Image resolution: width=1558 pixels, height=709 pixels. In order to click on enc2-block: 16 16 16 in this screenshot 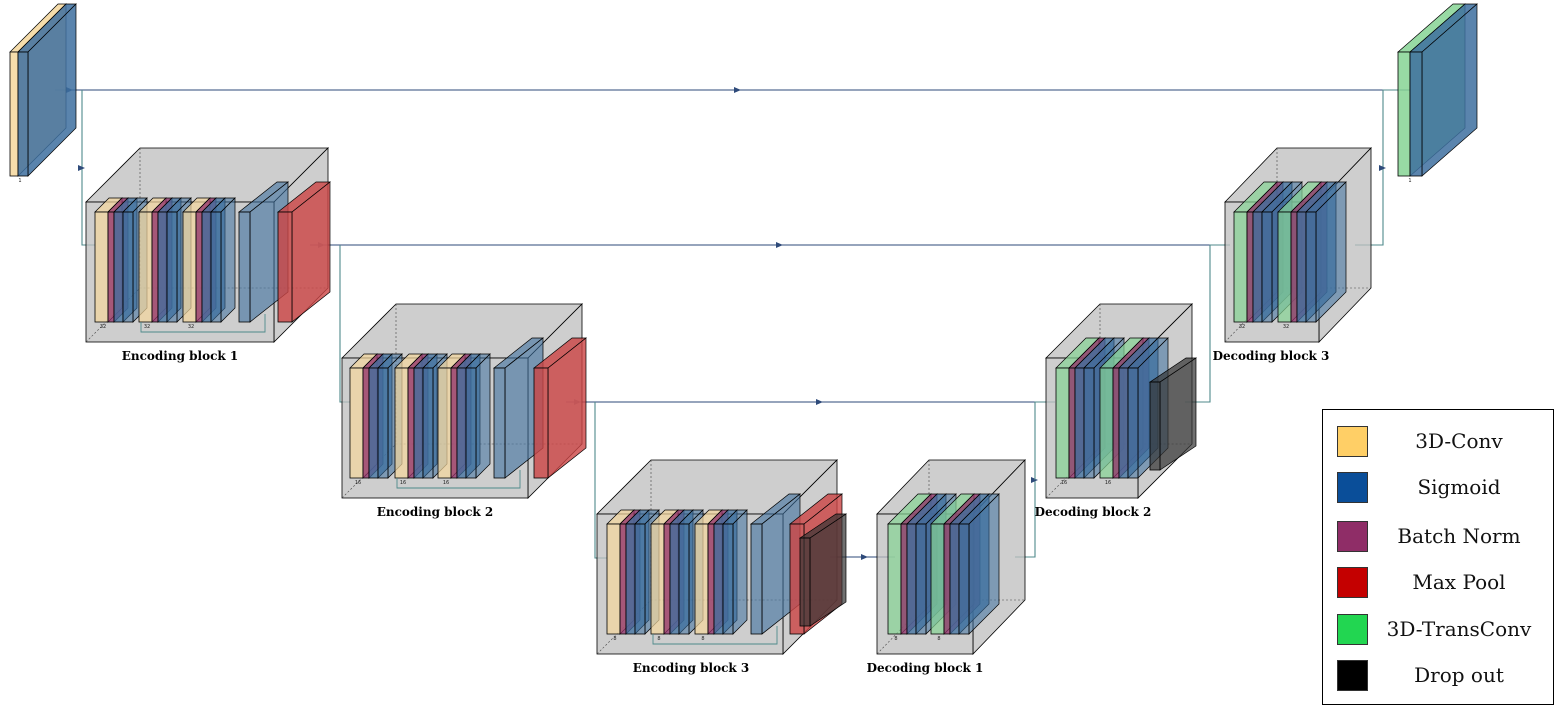, I will do `click(464, 401)`.